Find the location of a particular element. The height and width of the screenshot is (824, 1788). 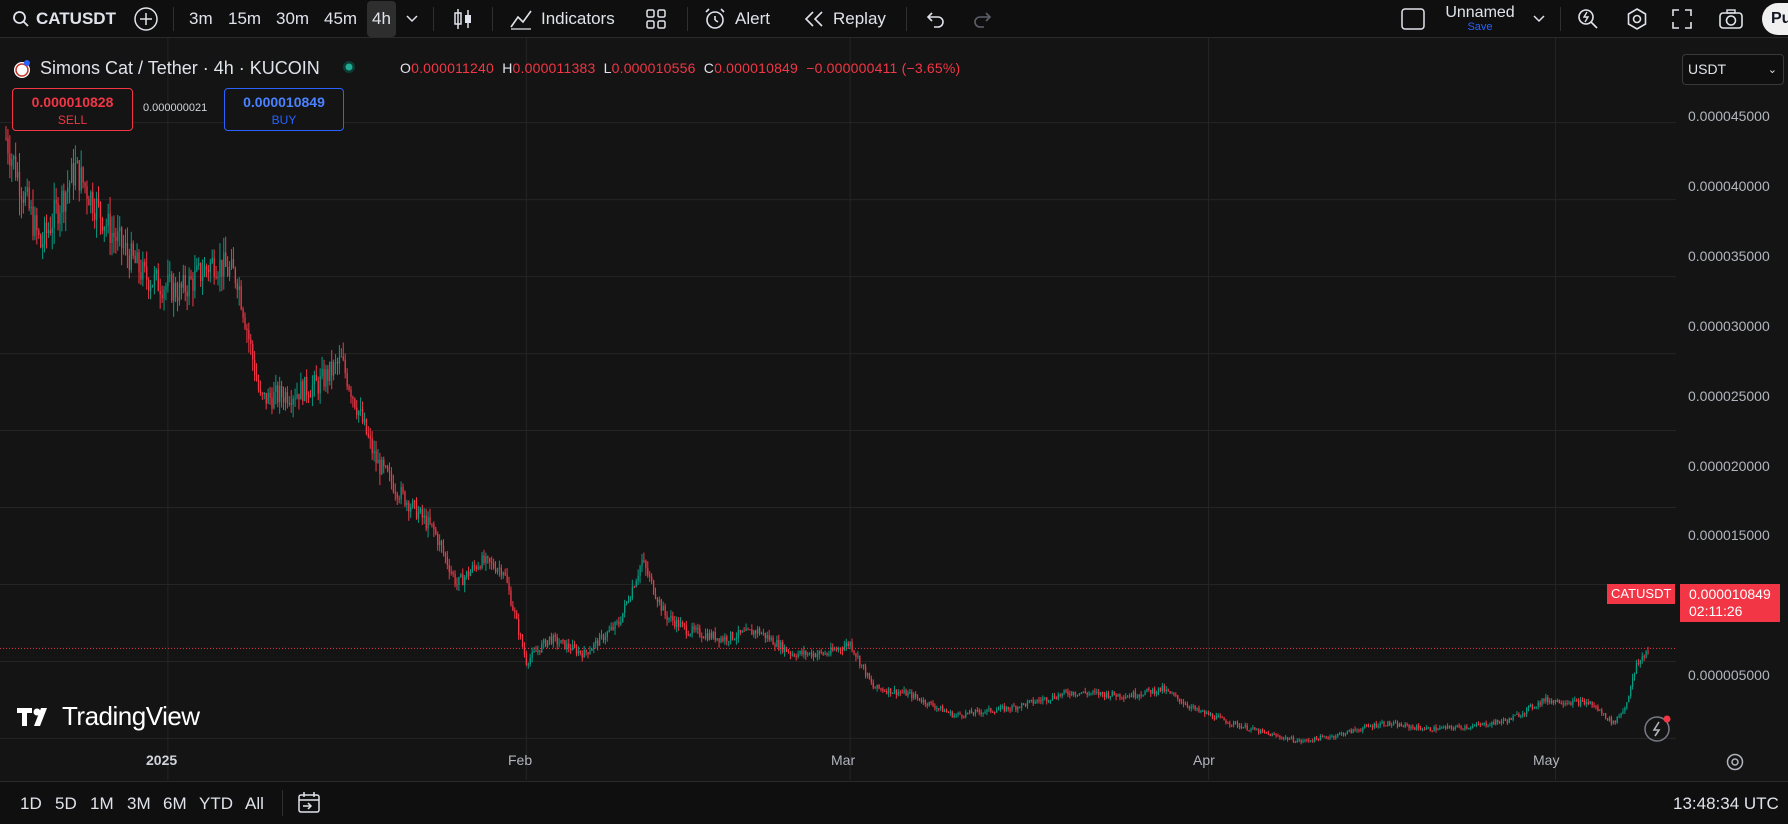

buy-button: 0.000010849 BUY is located at coordinates (284, 109).